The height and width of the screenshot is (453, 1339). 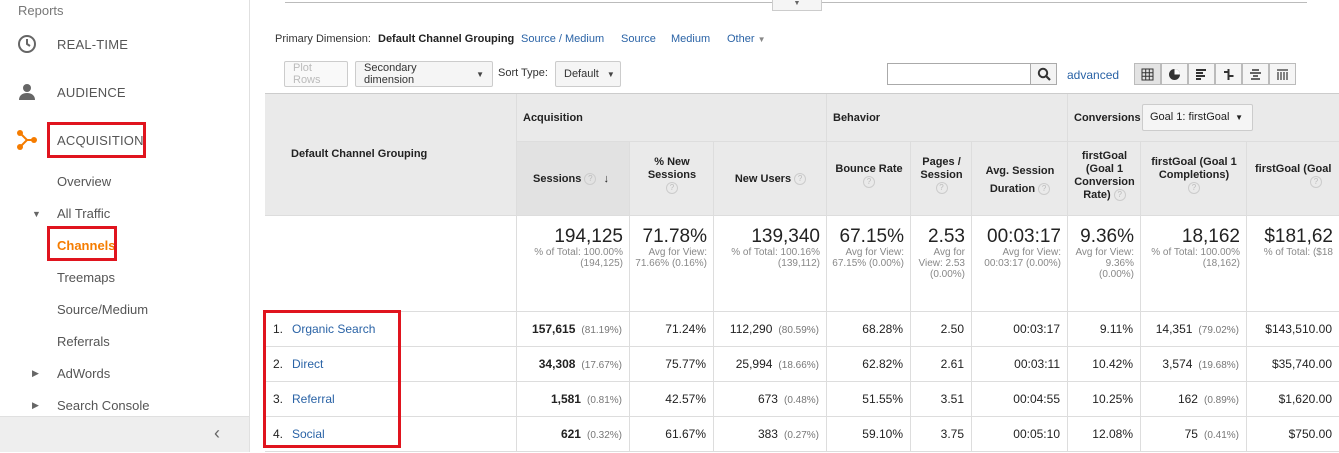 What do you see at coordinates (1104, 179) in the screenshot?
I see `col-conversion-rate: firstGoal (Goal 1 Conversion Rate) ?` at bounding box center [1104, 179].